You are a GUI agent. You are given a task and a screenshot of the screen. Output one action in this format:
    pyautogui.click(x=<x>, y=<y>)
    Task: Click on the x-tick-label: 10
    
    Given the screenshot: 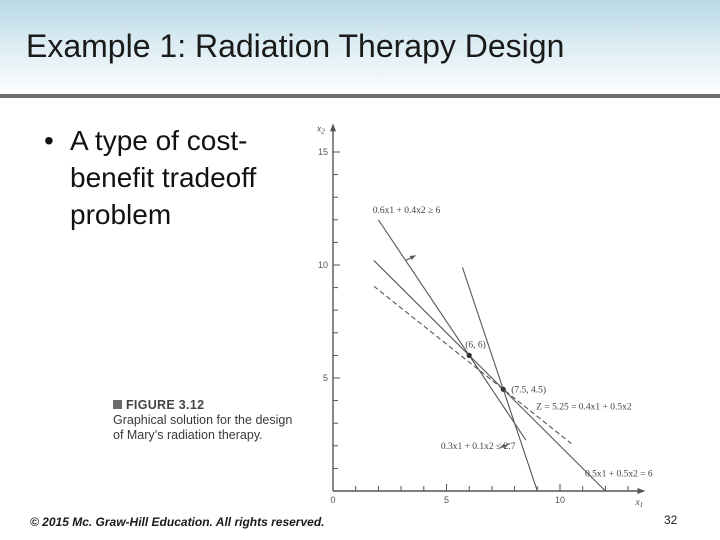 What is the action you would take?
    pyautogui.click(x=560, y=500)
    